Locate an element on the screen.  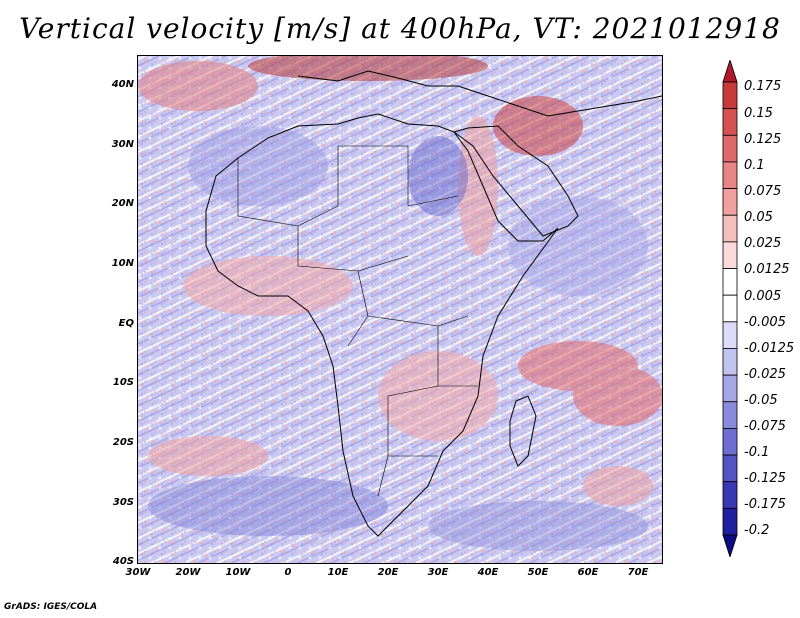
lon-label-20w: 20W is located at coordinates (188, 572).